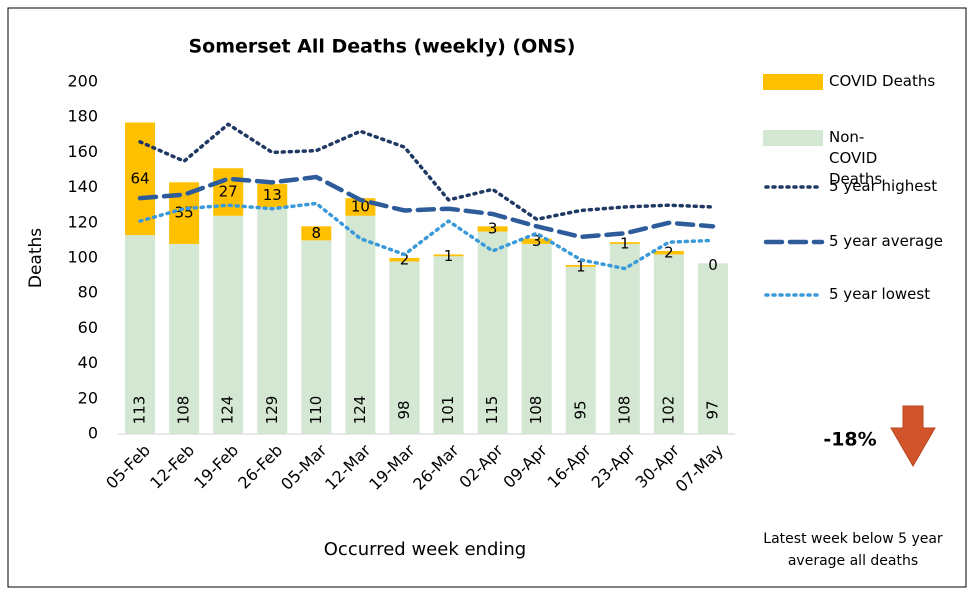  What do you see at coordinates (856, 158) in the screenshot?
I see `legend-label: Non-COVID Deaths` at bounding box center [856, 158].